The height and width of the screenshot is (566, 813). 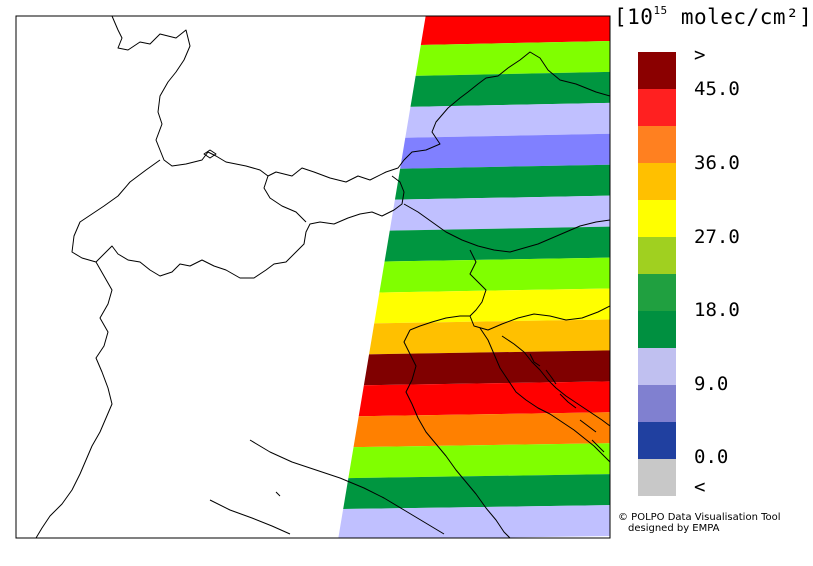 I want to click on legend-title-prefix: [10, so click(x=634, y=17).